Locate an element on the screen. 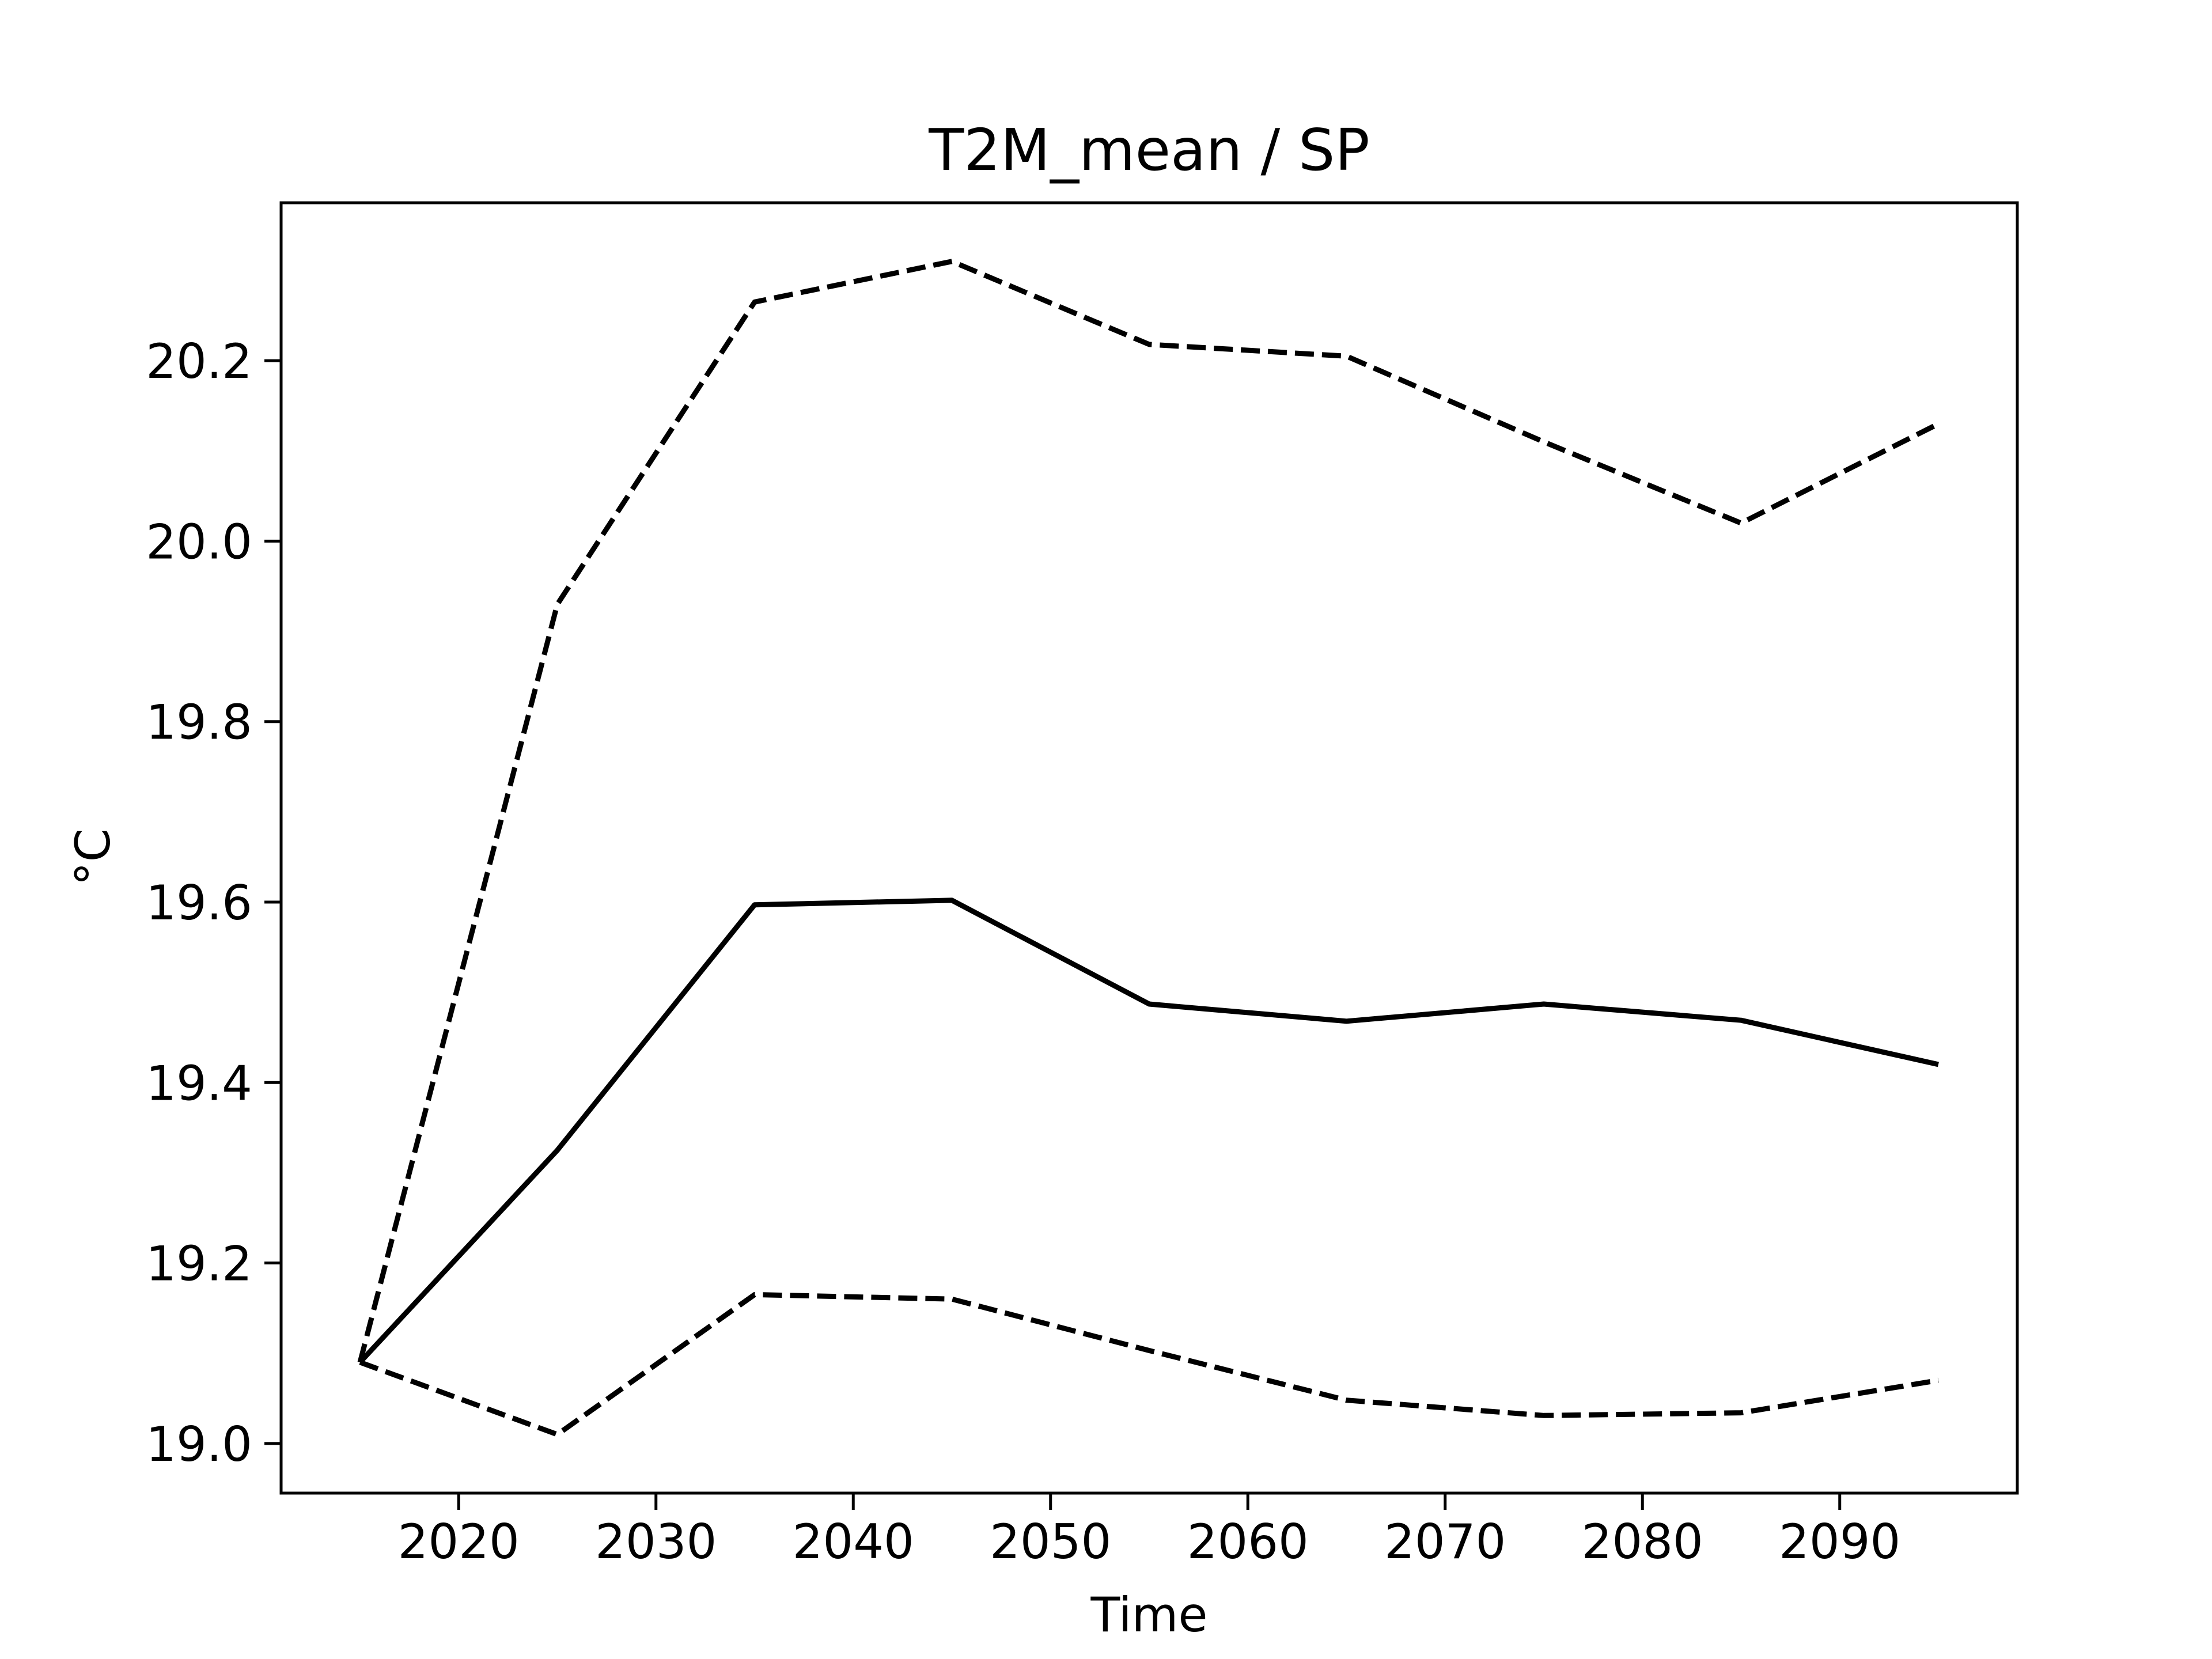  x-axis-label: Time is located at coordinates (1148, 1615).